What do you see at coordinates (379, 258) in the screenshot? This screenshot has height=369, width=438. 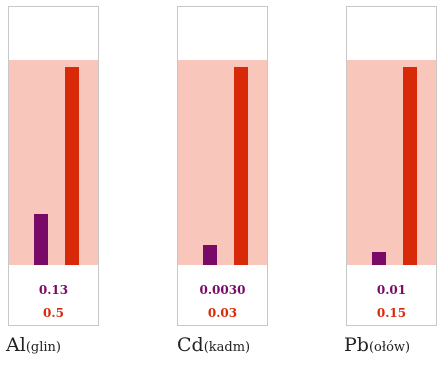 I see `bar-actual-pb` at bounding box center [379, 258].